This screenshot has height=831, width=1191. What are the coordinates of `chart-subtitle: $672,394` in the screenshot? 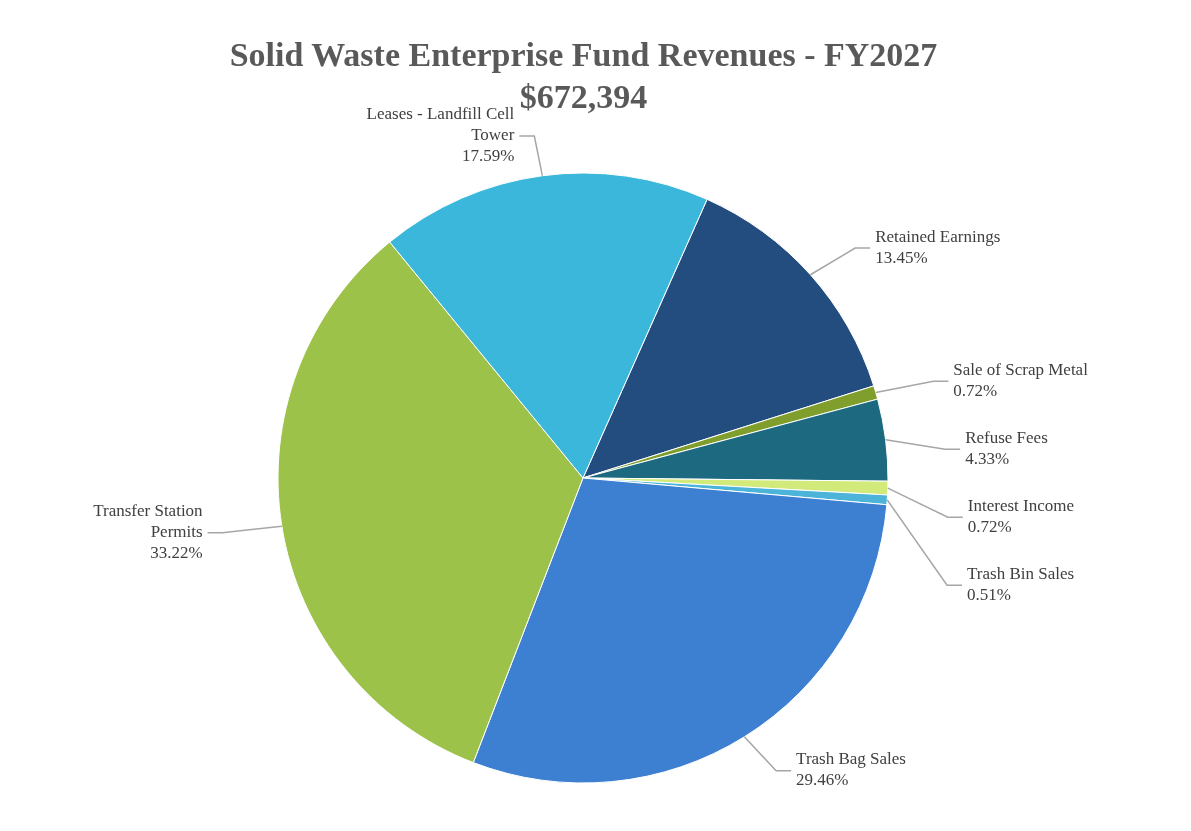 It's located at (583, 96).